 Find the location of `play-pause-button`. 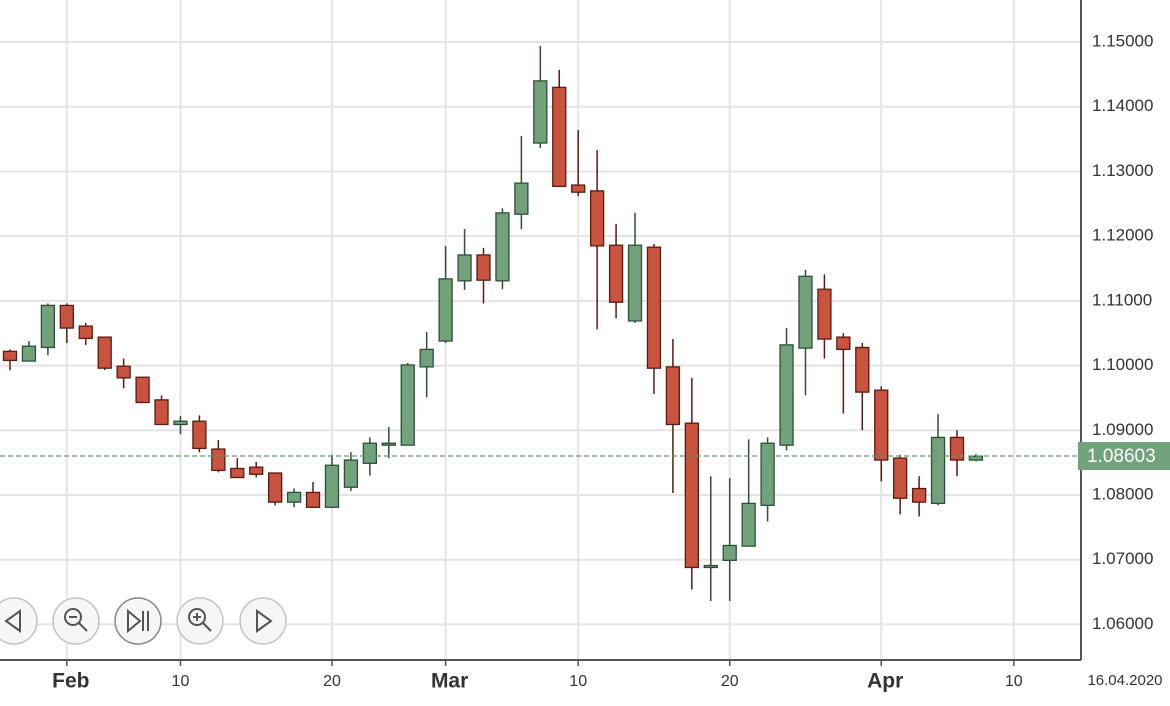

play-pause-button is located at coordinates (138, 621).